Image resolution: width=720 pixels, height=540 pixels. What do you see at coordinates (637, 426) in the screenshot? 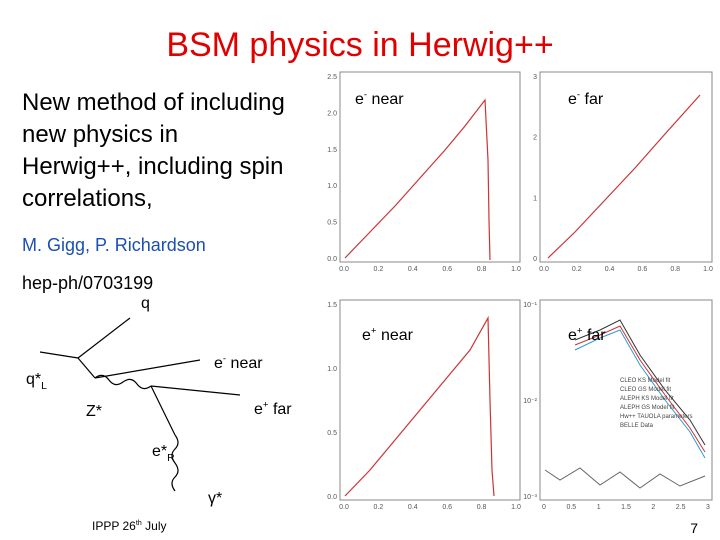
I see `legend-entry: BELLE Data` at bounding box center [637, 426].